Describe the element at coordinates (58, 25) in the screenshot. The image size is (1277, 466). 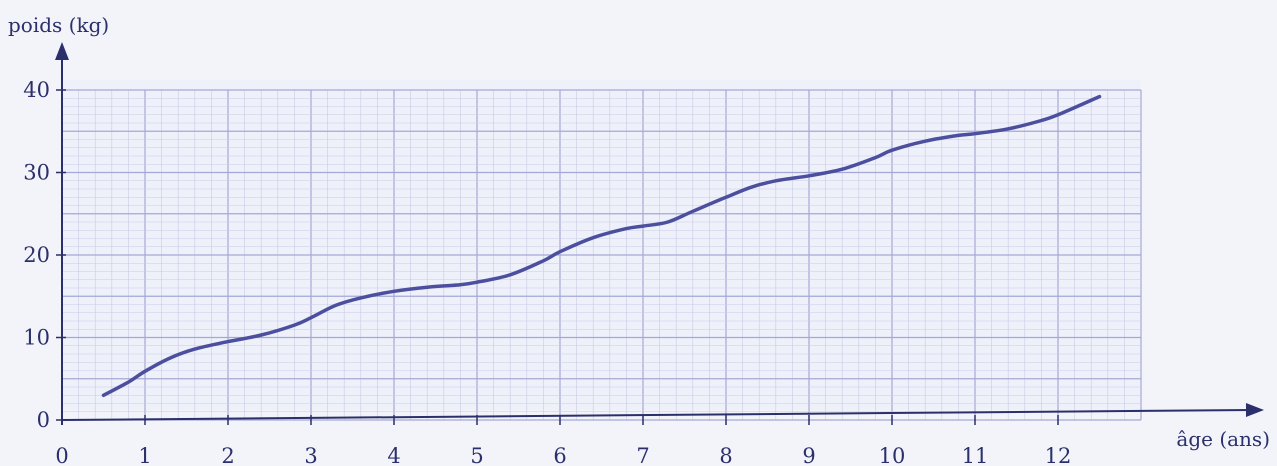
I see `y-axis-title: poids (kg)` at that location.